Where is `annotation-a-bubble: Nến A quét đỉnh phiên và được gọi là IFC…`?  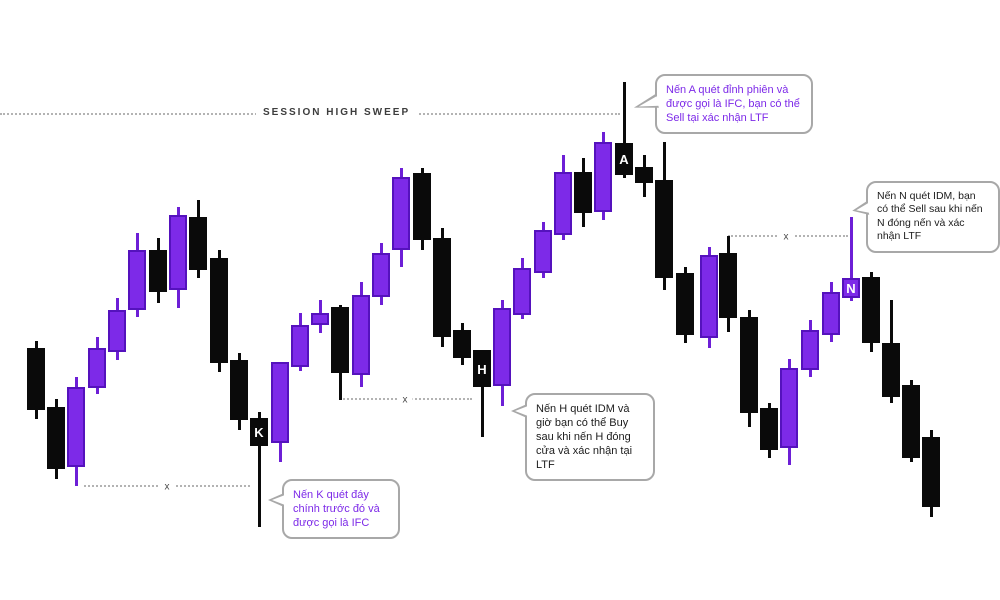 annotation-a-bubble: Nến A quét đỉnh phiên và được gọi là IFC… is located at coordinates (722, 104).